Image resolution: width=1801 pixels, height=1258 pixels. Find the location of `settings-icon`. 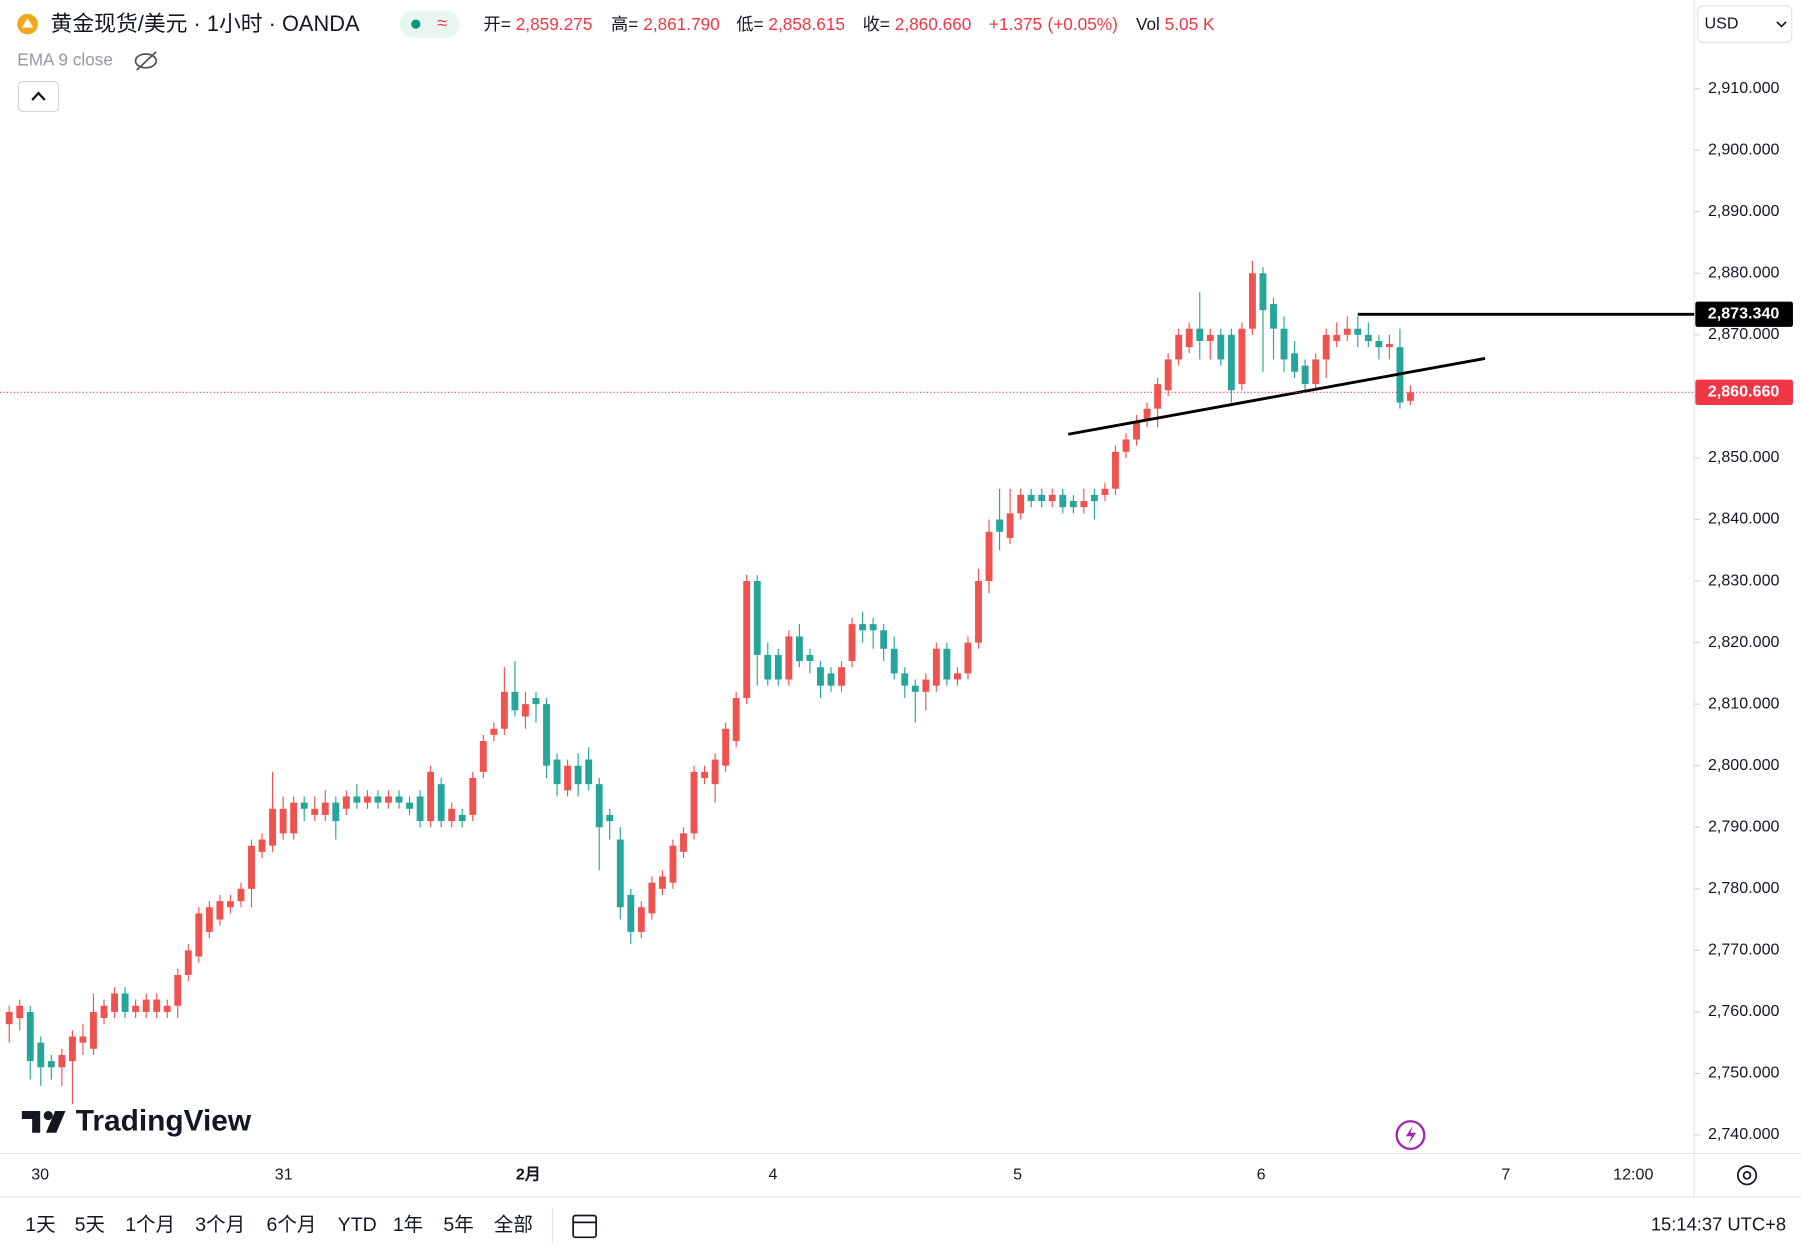

settings-icon is located at coordinates (1747, 1175).